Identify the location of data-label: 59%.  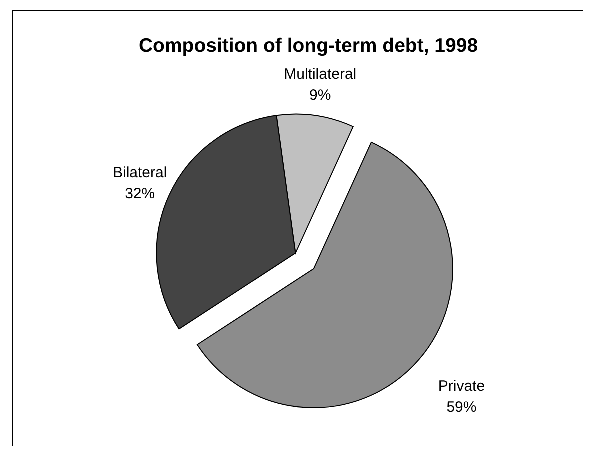
(461, 407).